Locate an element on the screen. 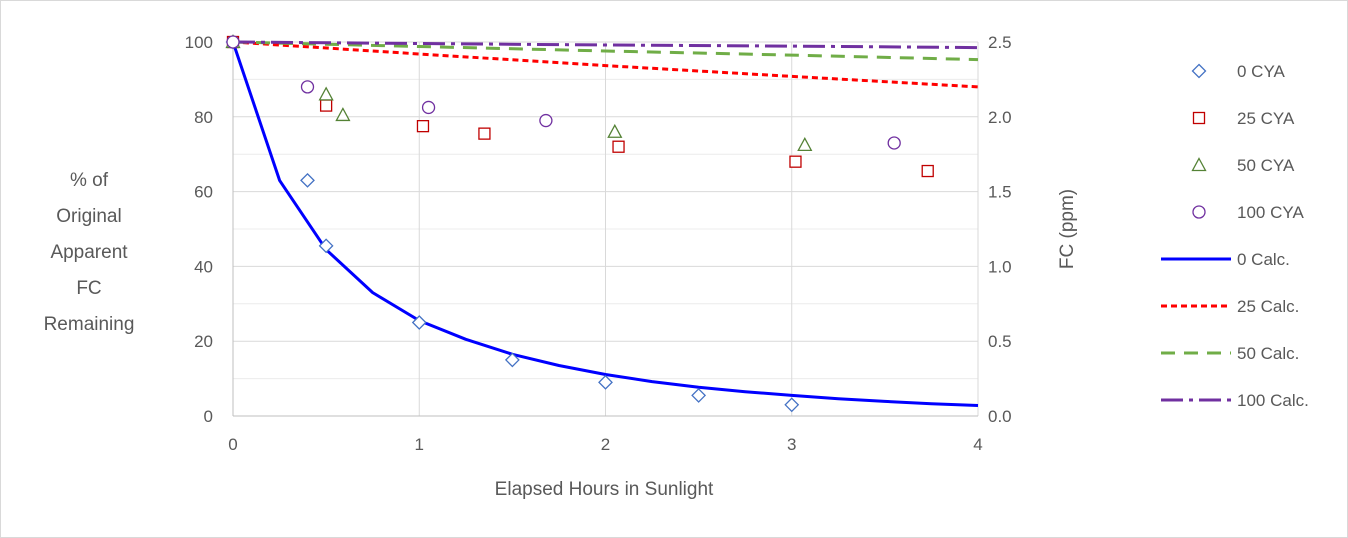 This screenshot has width=1348, height=538. legend-label: 25 Calc. is located at coordinates (1268, 306).